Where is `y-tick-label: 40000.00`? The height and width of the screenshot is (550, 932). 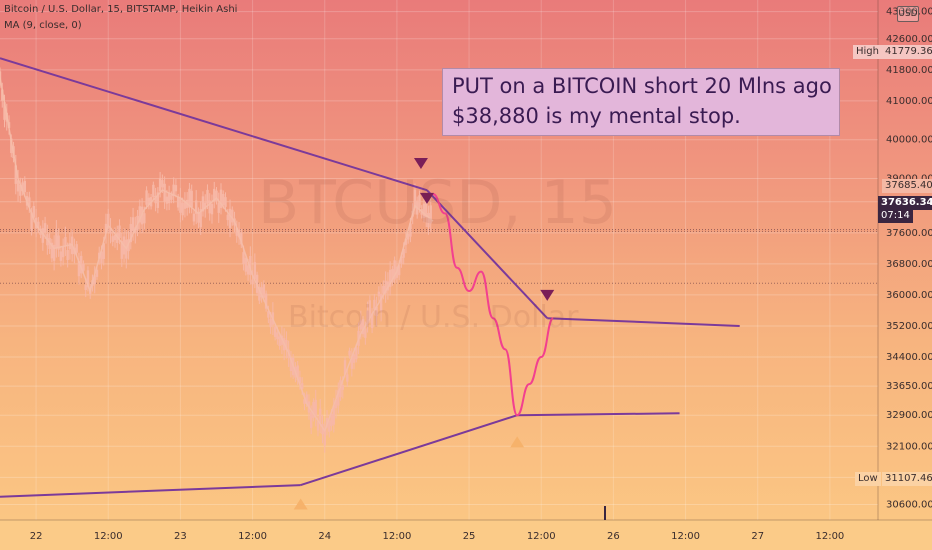 y-tick-label: 40000.00 is located at coordinates (909, 140).